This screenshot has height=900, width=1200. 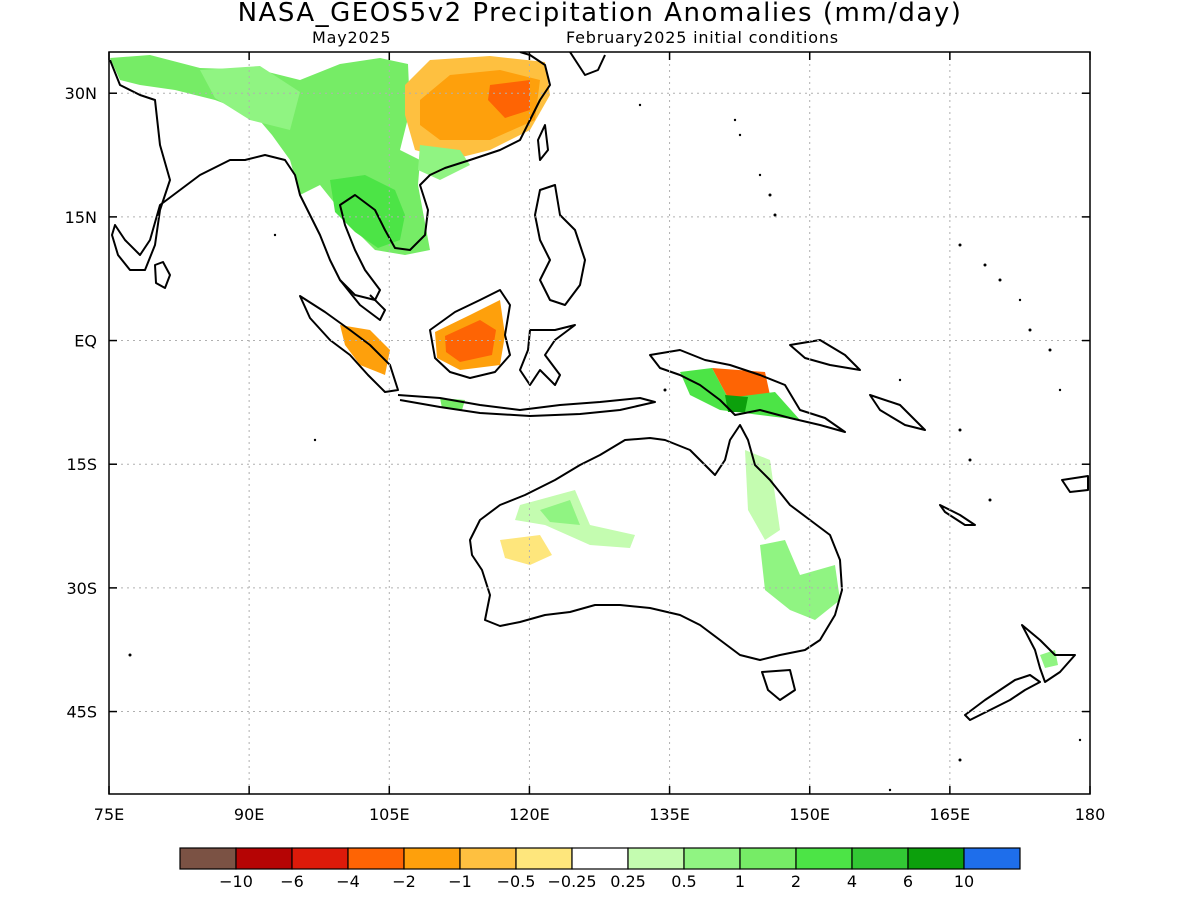 I want to click on lon-tick-label: 150E, so click(x=809, y=814).